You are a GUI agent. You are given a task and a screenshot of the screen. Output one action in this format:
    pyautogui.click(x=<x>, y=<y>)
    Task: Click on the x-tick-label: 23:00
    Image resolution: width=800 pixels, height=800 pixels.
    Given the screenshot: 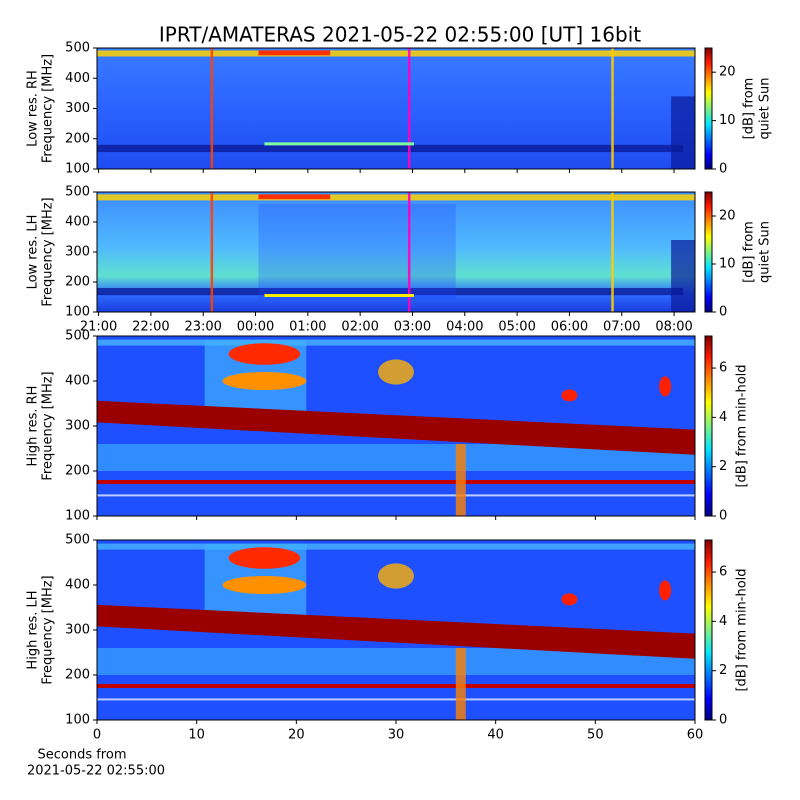 What is the action you would take?
    pyautogui.click(x=202, y=327)
    